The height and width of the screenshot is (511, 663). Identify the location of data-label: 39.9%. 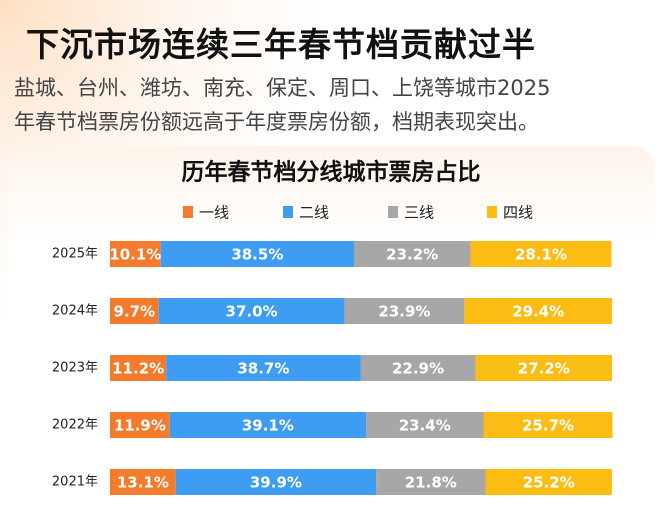
(276, 483).